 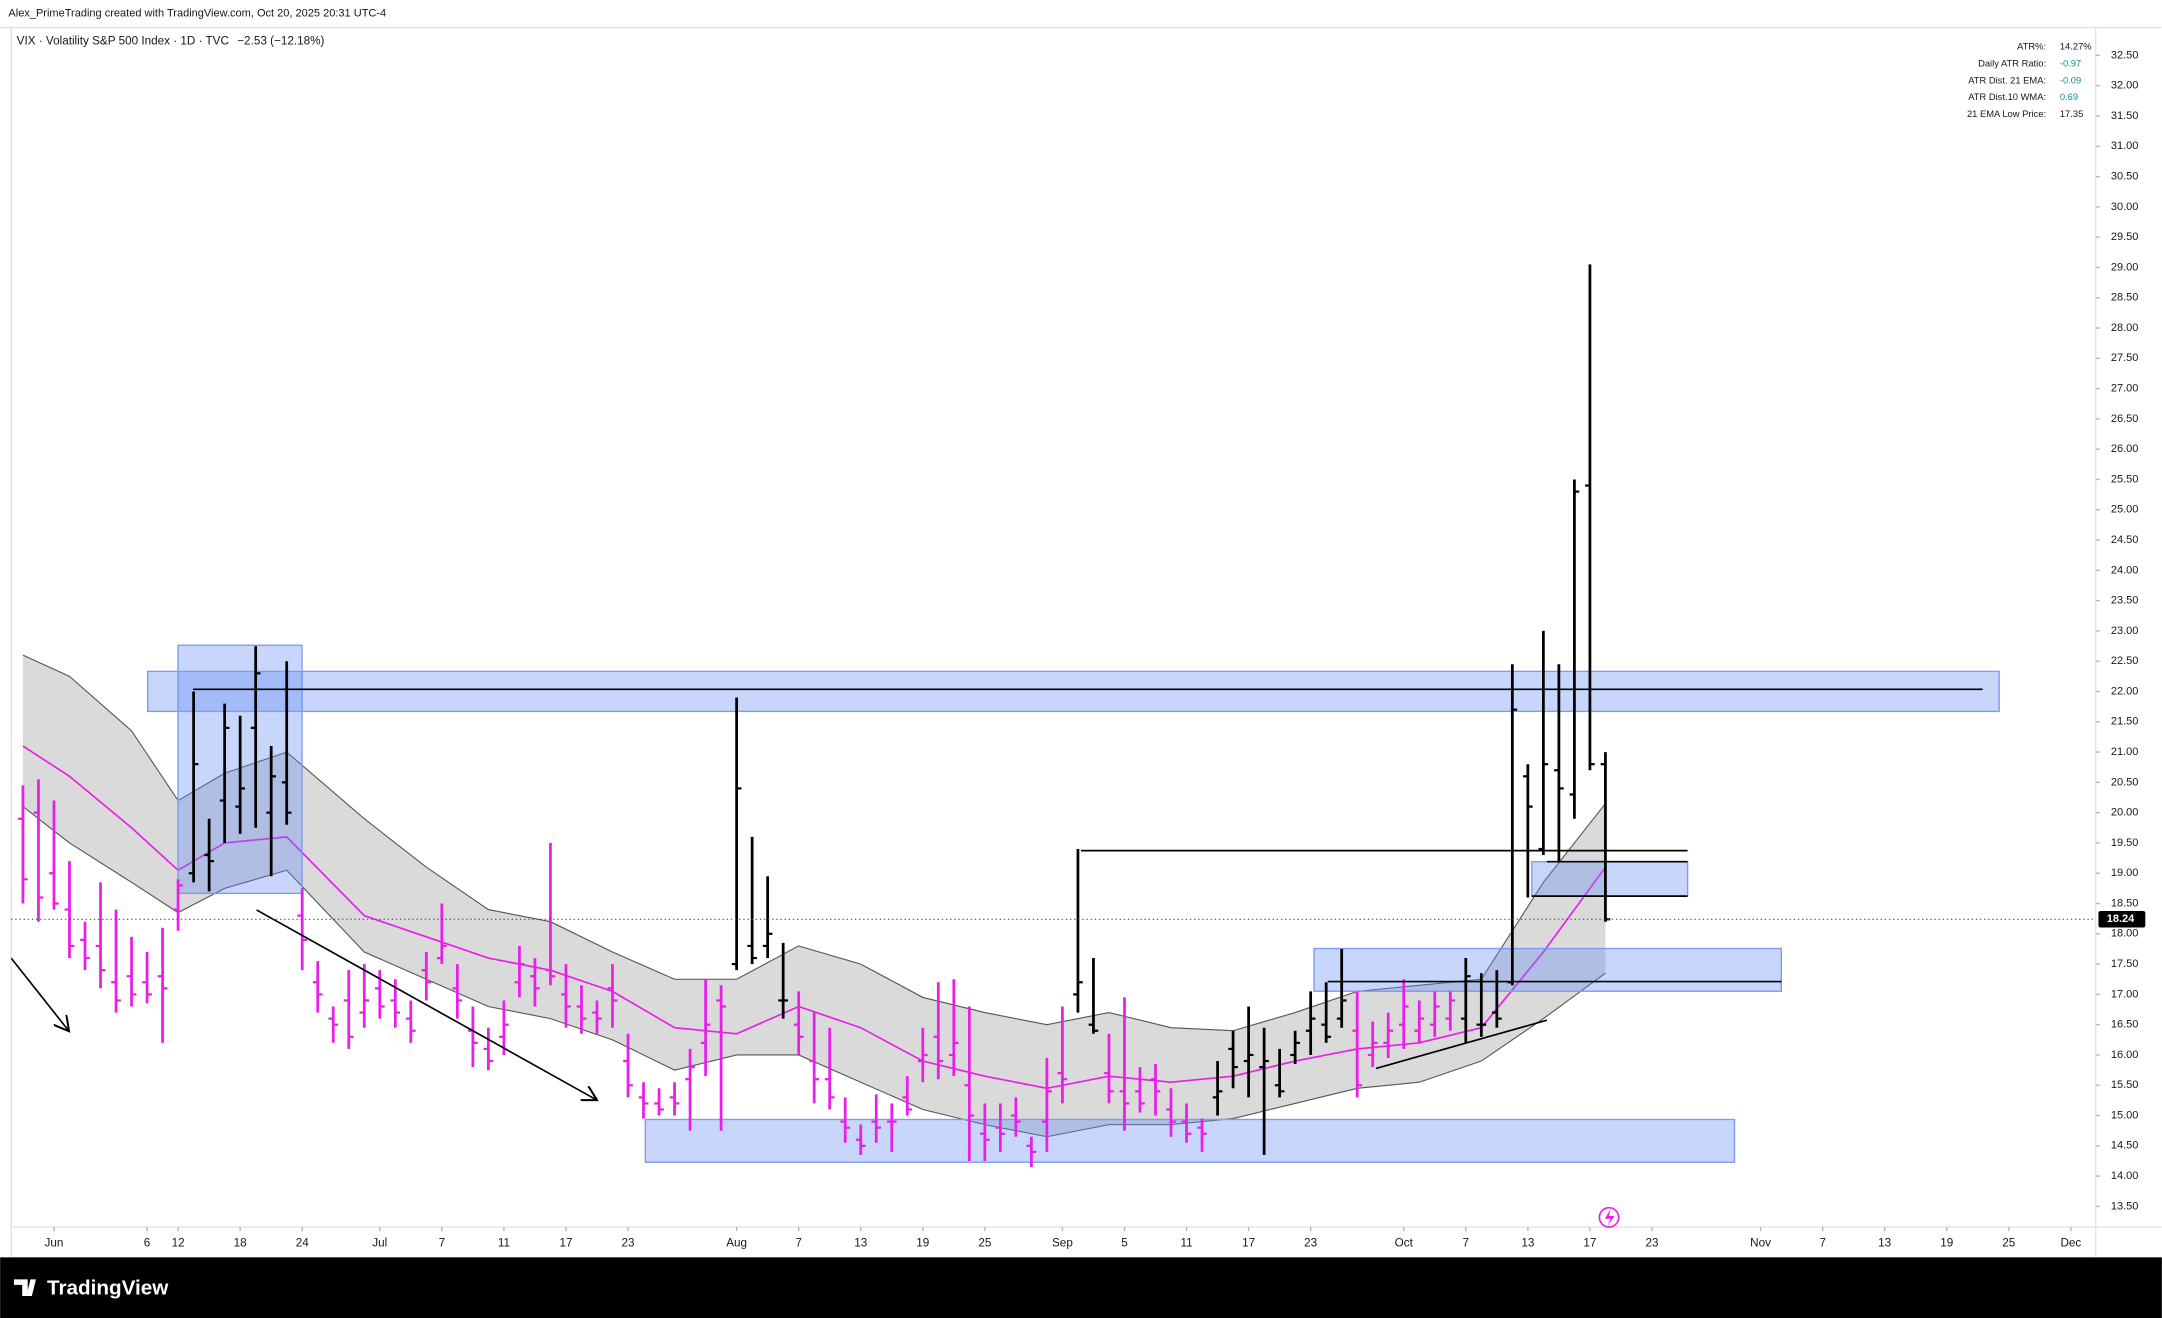 What do you see at coordinates (2125, 510) in the screenshot?
I see `y-tick-label: 25.00` at bounding box center [2125, 510].